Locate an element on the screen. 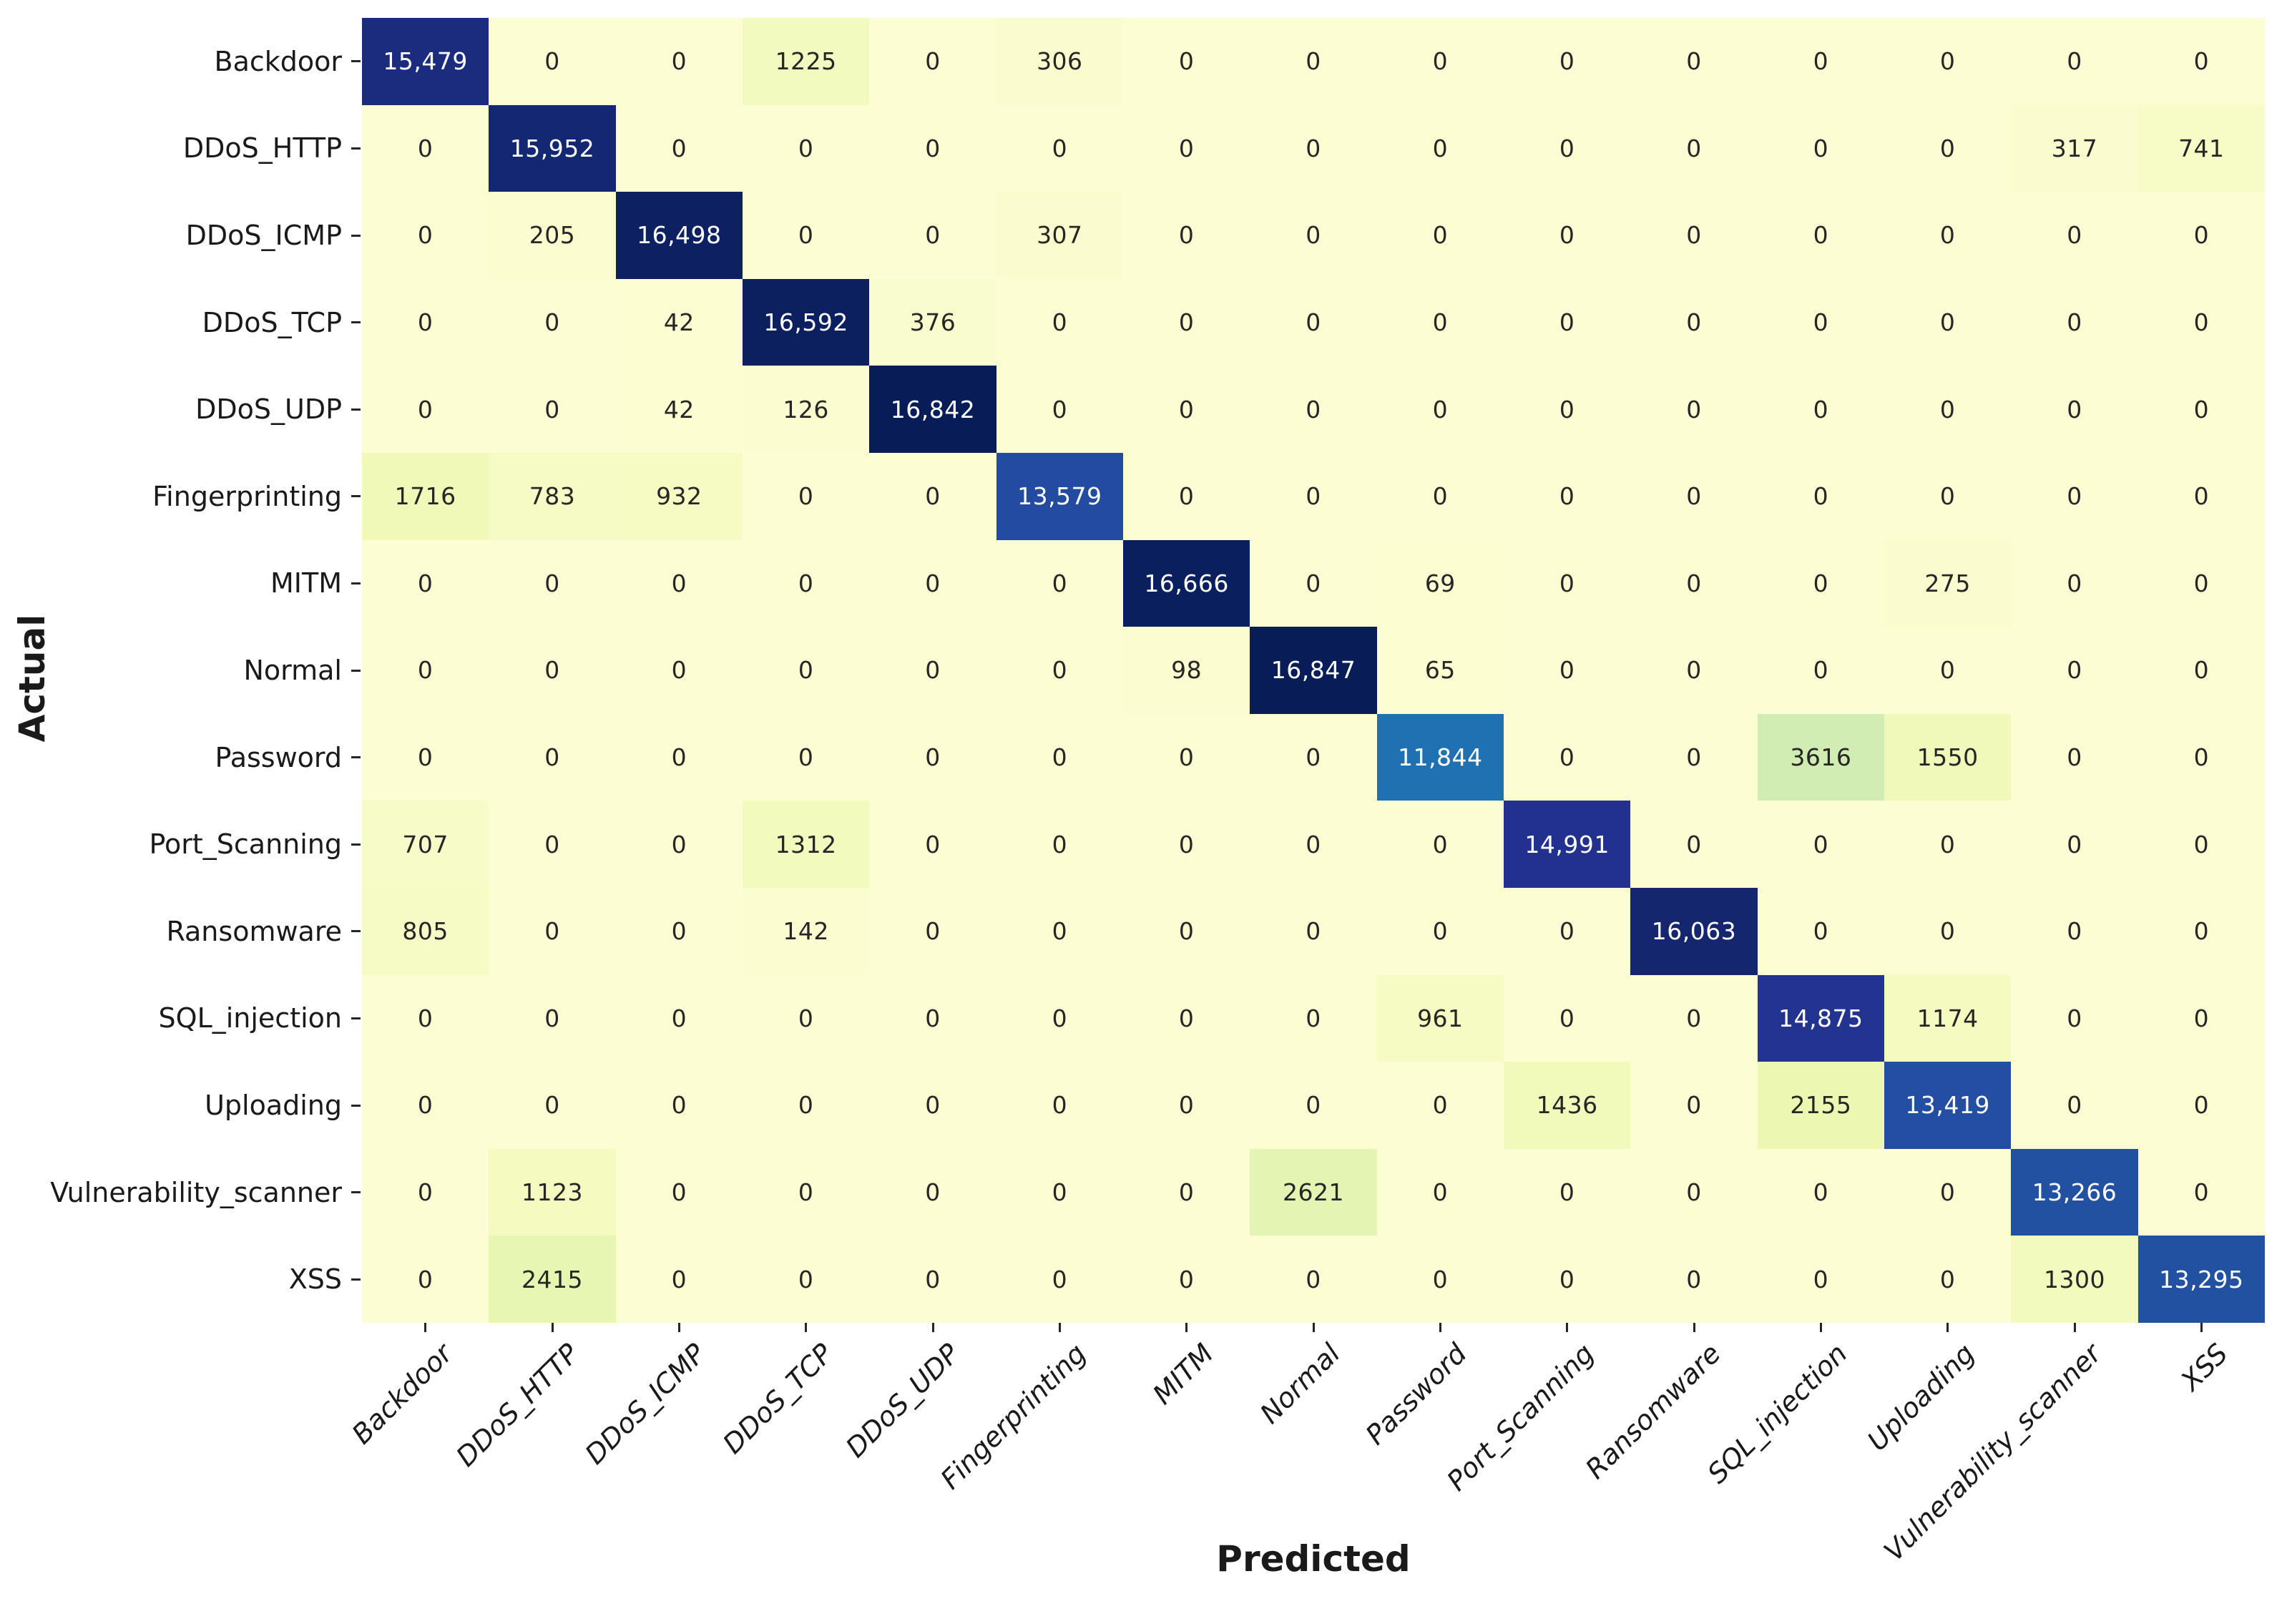 The image size is (2292, 1624). cell-value: 16,063 is located at coordinates (1694, 931).